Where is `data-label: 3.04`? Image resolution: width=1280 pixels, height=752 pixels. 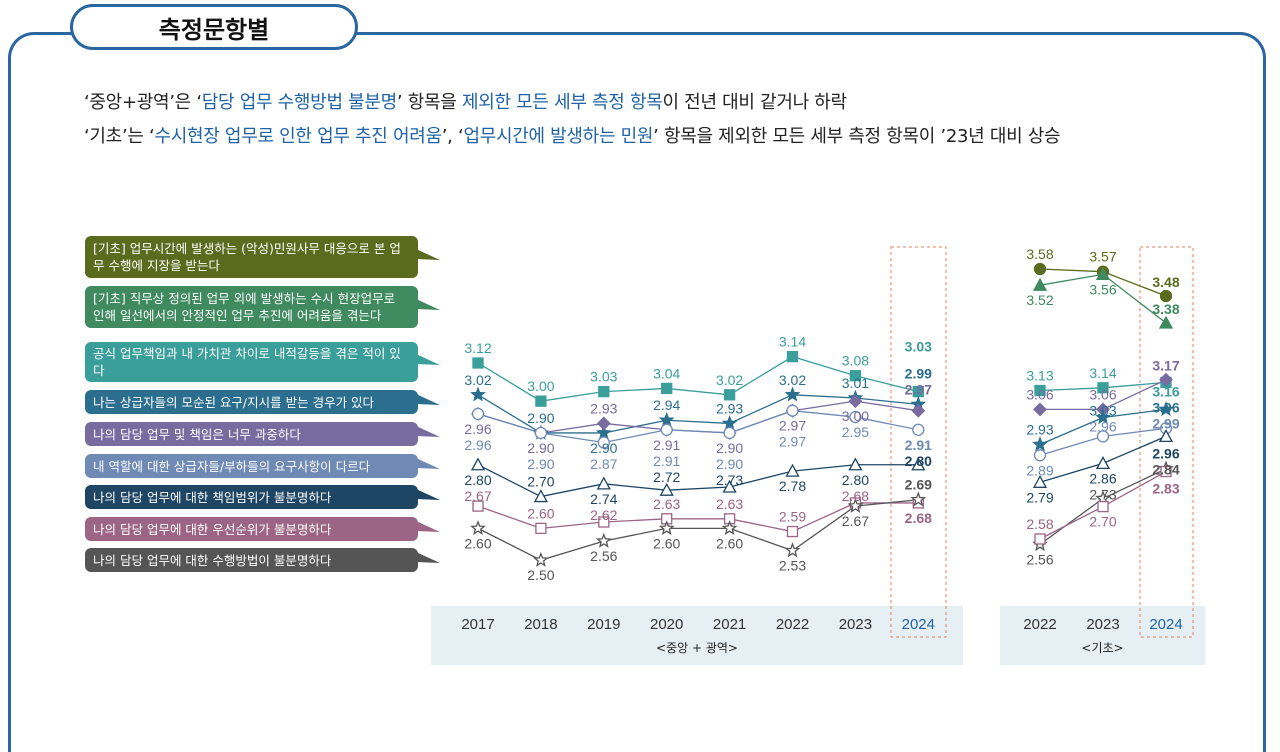
data-label: 3.04 is located at coordinates (666, 373).